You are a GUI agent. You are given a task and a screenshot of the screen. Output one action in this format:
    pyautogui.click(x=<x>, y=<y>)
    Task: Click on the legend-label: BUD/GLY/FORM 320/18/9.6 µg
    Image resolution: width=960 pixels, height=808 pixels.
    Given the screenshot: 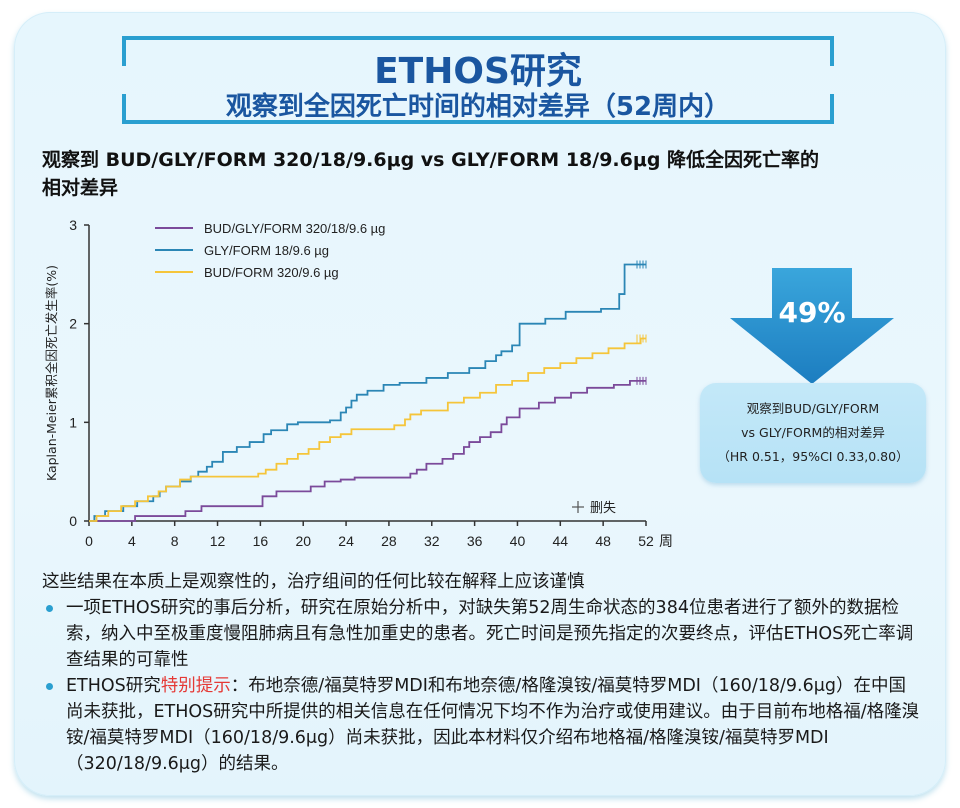 What is the action you would take?
    pyautogui.click(x=294, y=228)
    